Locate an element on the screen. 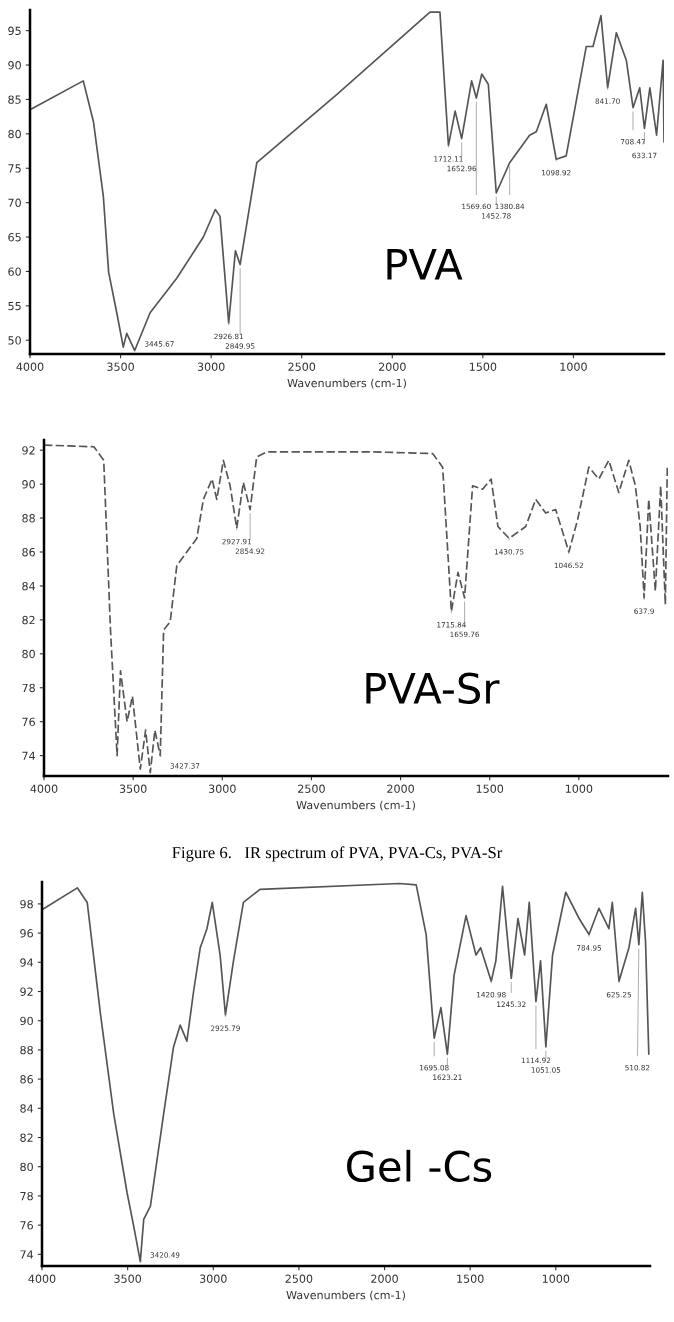 Image resolution: width=674 pixels, height=1322 pixels. annotation: PVA-Sr is located at coordinates (433, 688).